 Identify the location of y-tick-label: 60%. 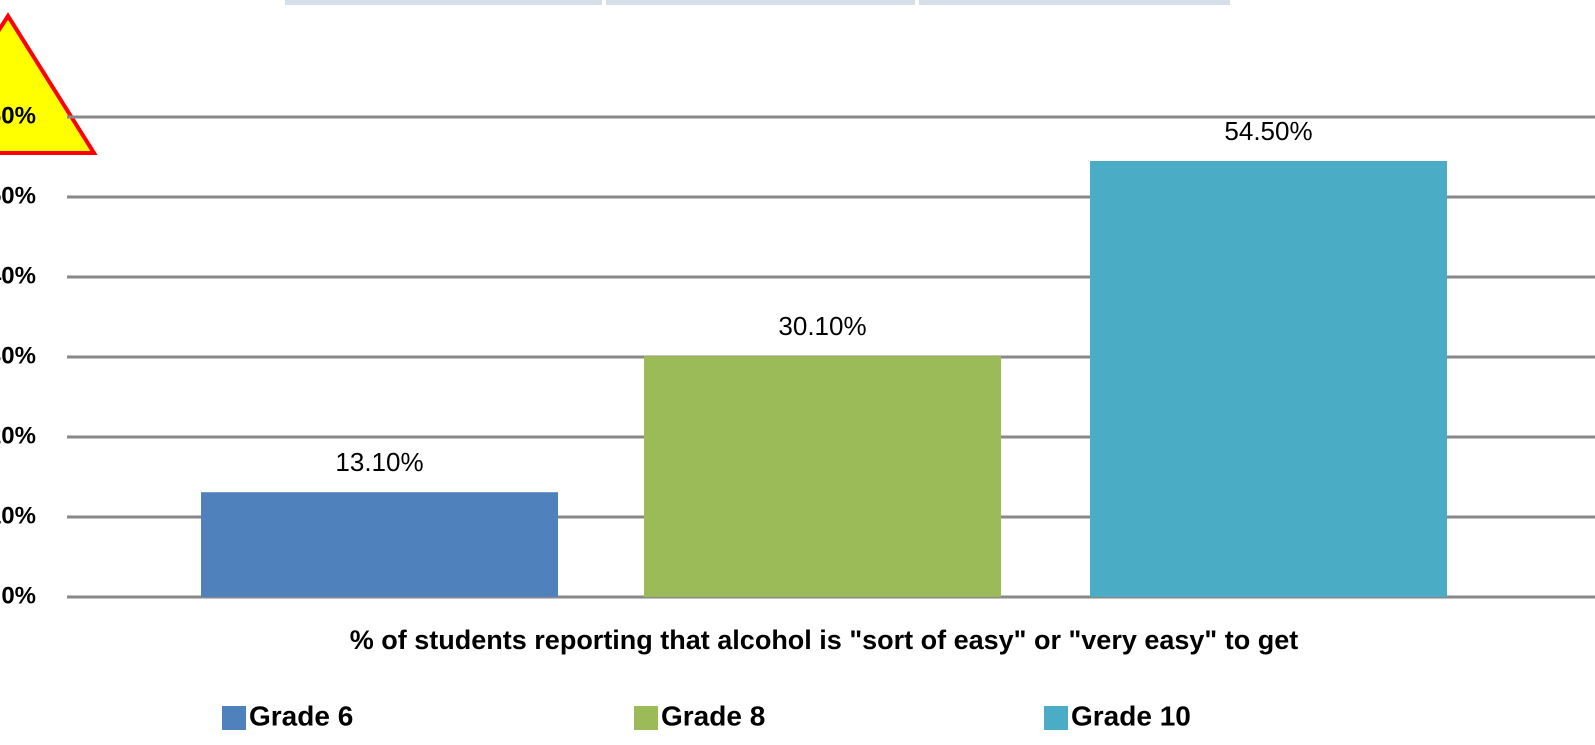
(18, 115).